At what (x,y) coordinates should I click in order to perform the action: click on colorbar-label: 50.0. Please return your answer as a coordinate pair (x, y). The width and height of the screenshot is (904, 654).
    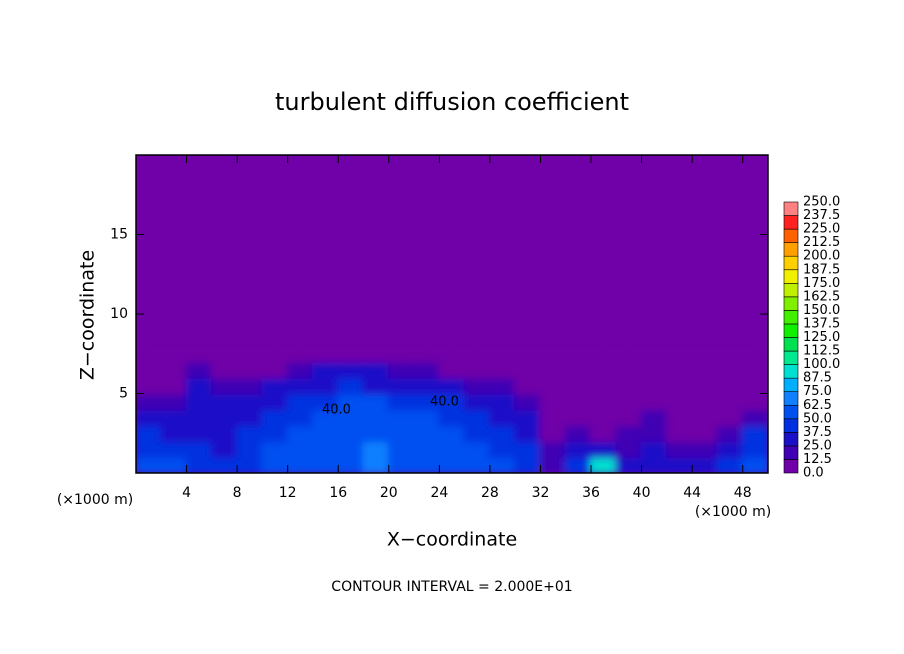
    Looking at the image, I should click on (817, 418).